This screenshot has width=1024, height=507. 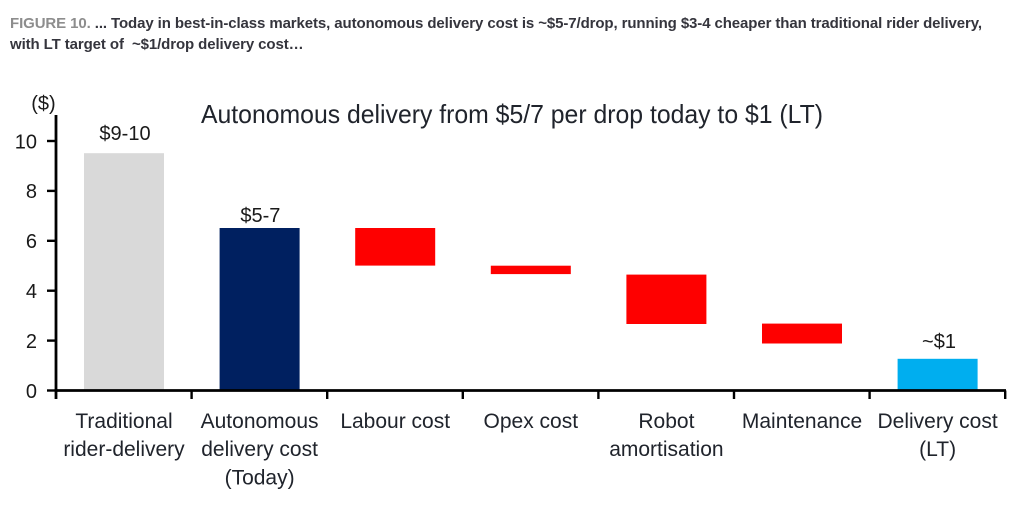 I want to click on svg-text: 10, so click(x=26, y=142).